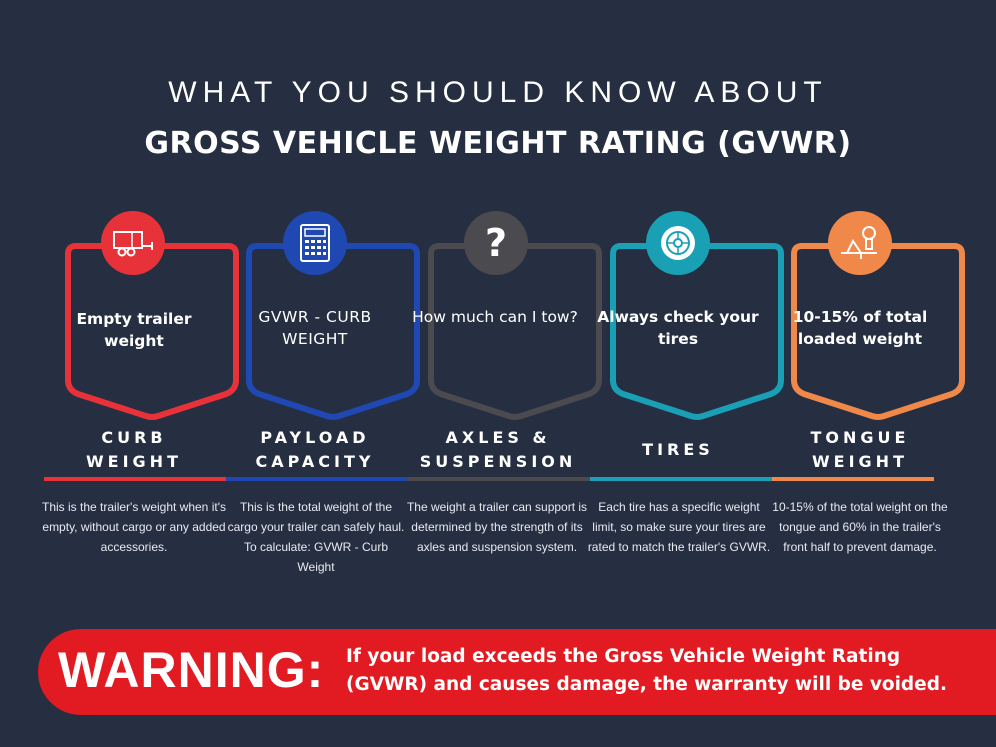 The image size is (996, 747). What do you see at coordinates (496, 243) in the screenshot?
I see `question-icon: ?` at bounding box center [496, 243].